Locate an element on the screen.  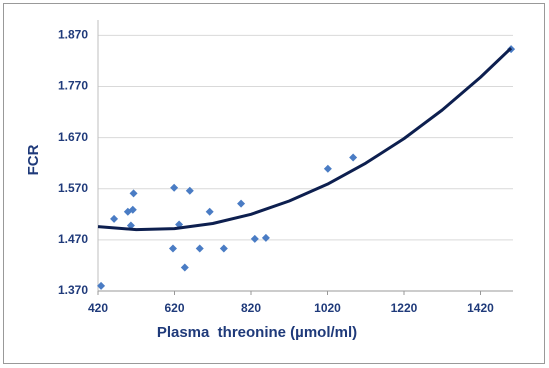
y-tick-label: 1.770 is located at coordinates (73, 86).